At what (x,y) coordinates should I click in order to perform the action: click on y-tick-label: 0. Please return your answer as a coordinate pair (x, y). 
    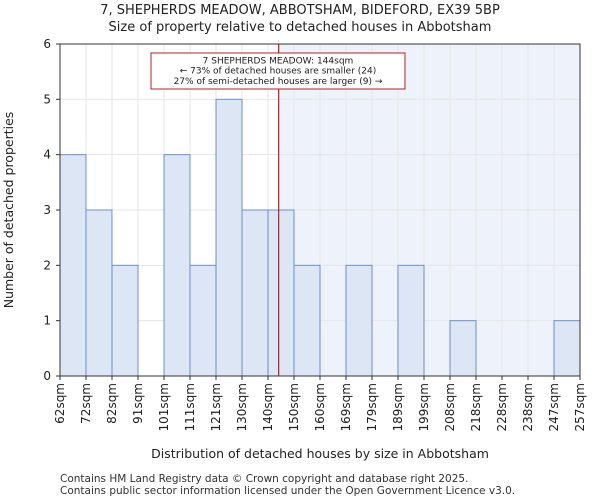
    Looking at the image, I should click on (47, 376).